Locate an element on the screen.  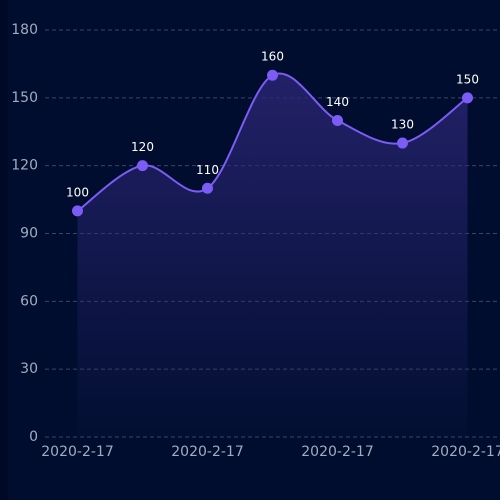
y-tick-label: 90 is located at coordinates (29, 234).